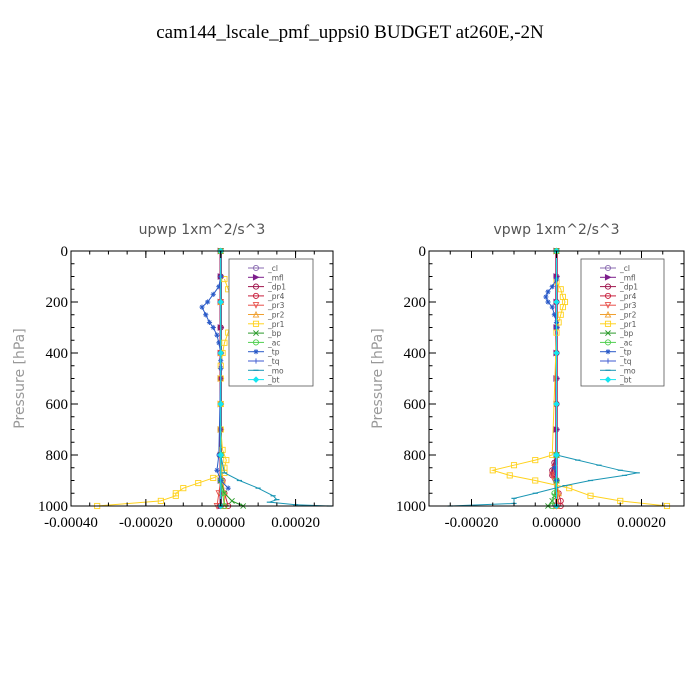 The width and height of the screenshot is (700, 700). I want to click on x-tick-label: -0.00040, so click(71, 523).